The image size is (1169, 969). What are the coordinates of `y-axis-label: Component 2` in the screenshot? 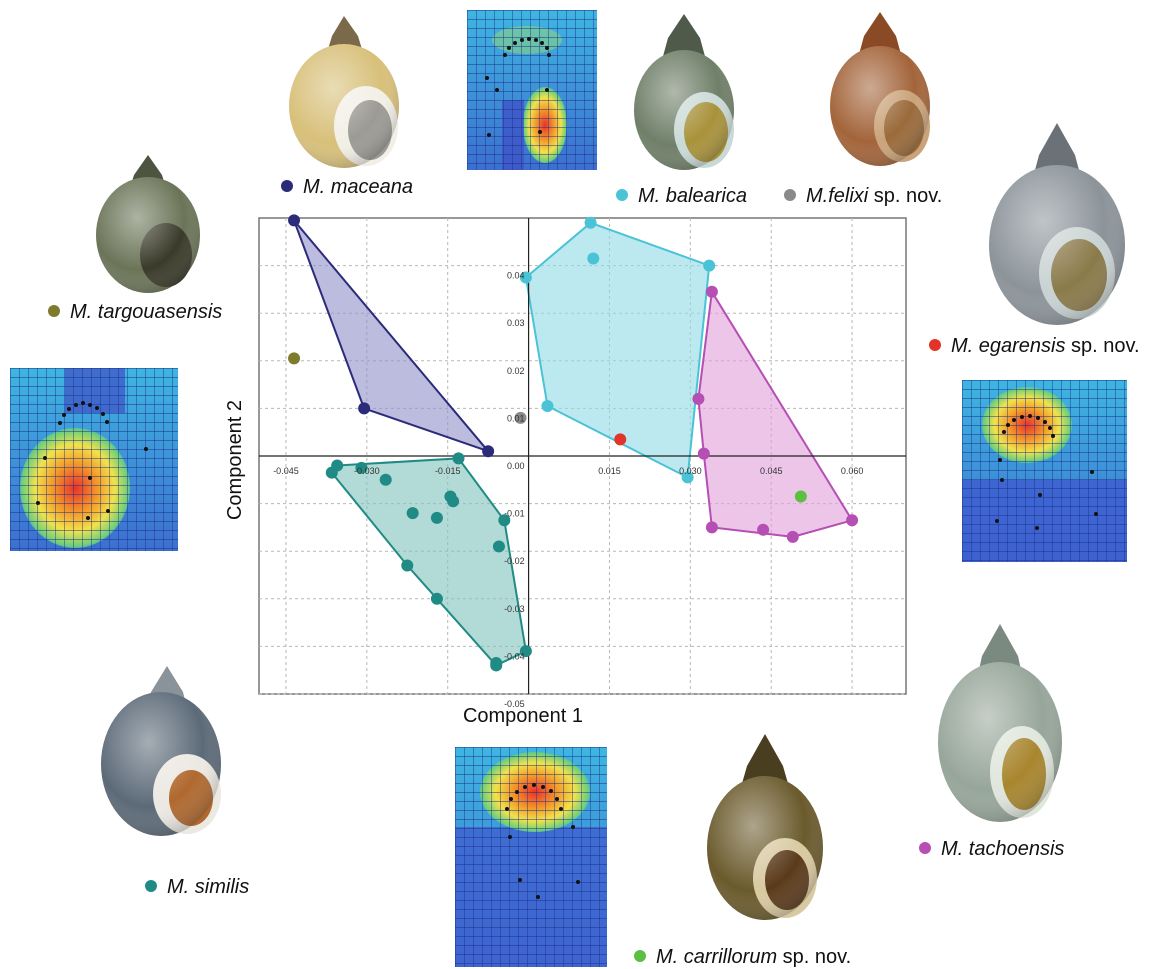 It's located at (235, 460).